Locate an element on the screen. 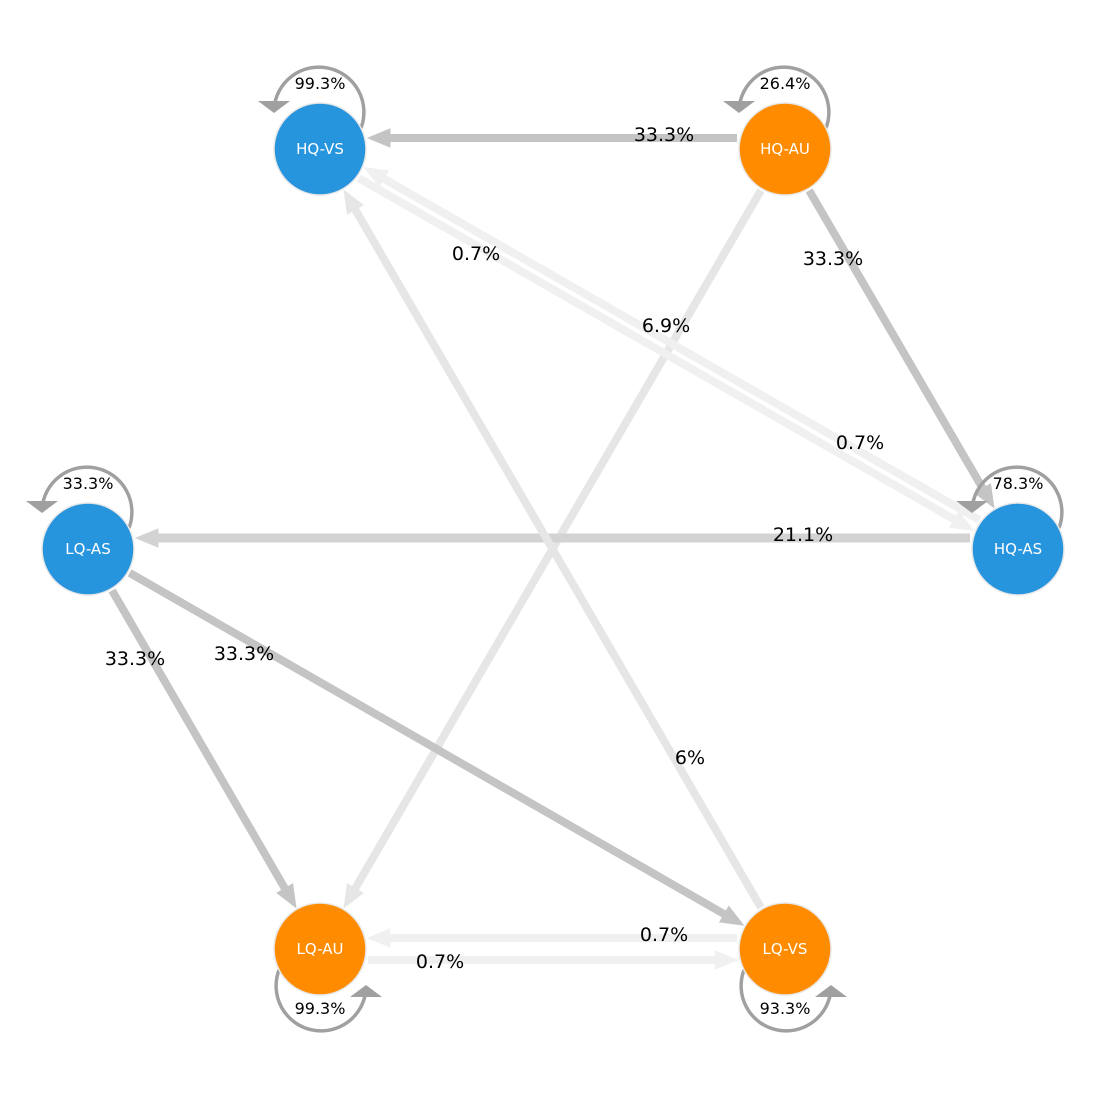 This screenshot has height=1098, width=1105. node-hq-as: HQ-AS is located at coordinates (1018, 549).